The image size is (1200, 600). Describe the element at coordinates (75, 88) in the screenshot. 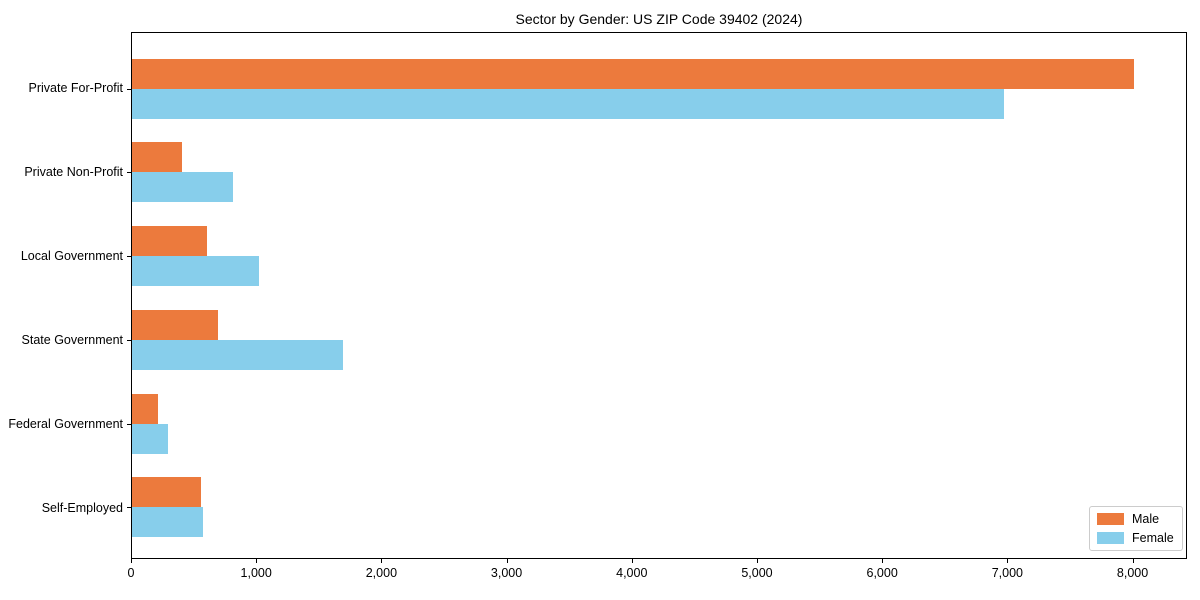

I see `y-tick-label: Private For-Profit` at that location.